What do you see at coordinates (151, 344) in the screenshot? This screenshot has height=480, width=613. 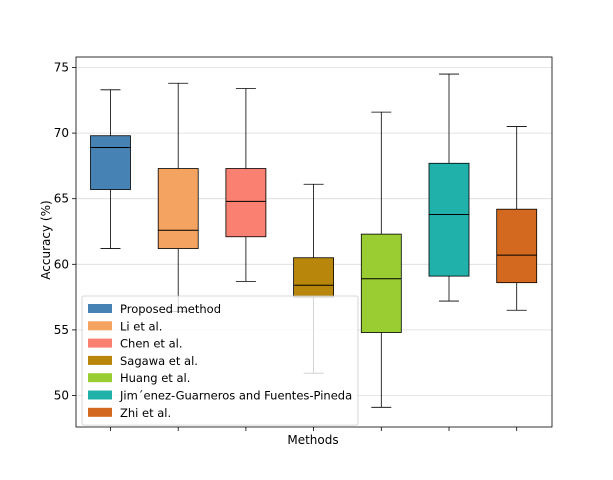 I see `legend-label: Chen et al.` at bounding box center [151, 344].